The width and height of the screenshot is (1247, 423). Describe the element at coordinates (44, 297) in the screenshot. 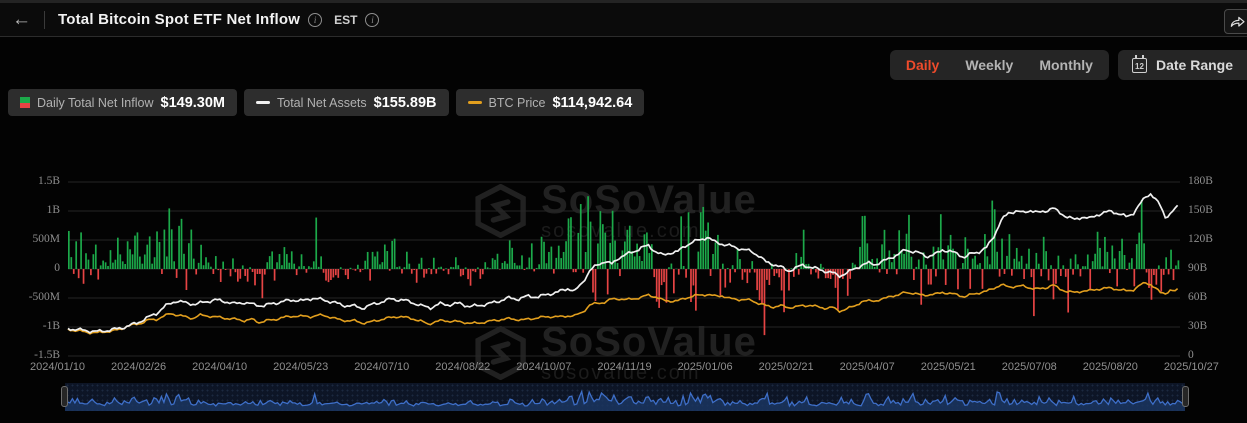

I see `left-axis-tick: -500M` at that location.